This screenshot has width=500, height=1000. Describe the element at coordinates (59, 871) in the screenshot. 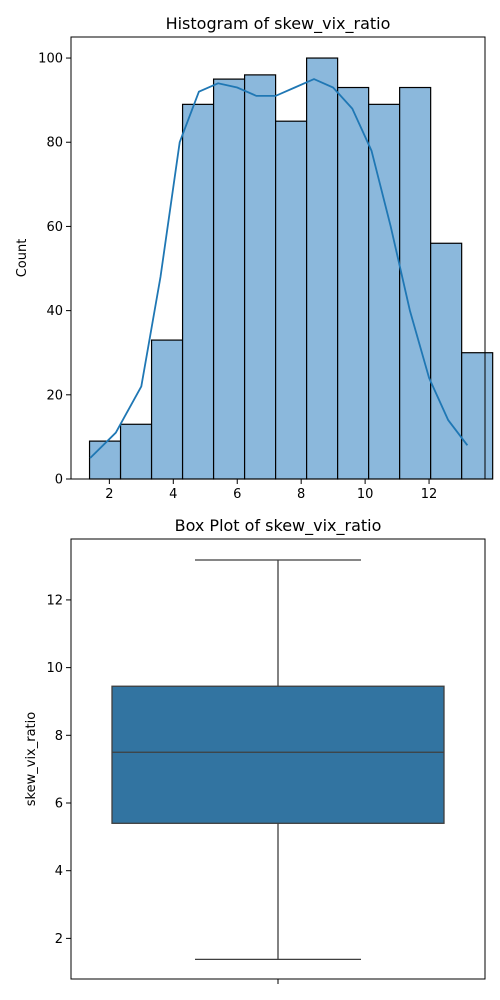

I see `box-plot-y-tick-label: 4` at that location.